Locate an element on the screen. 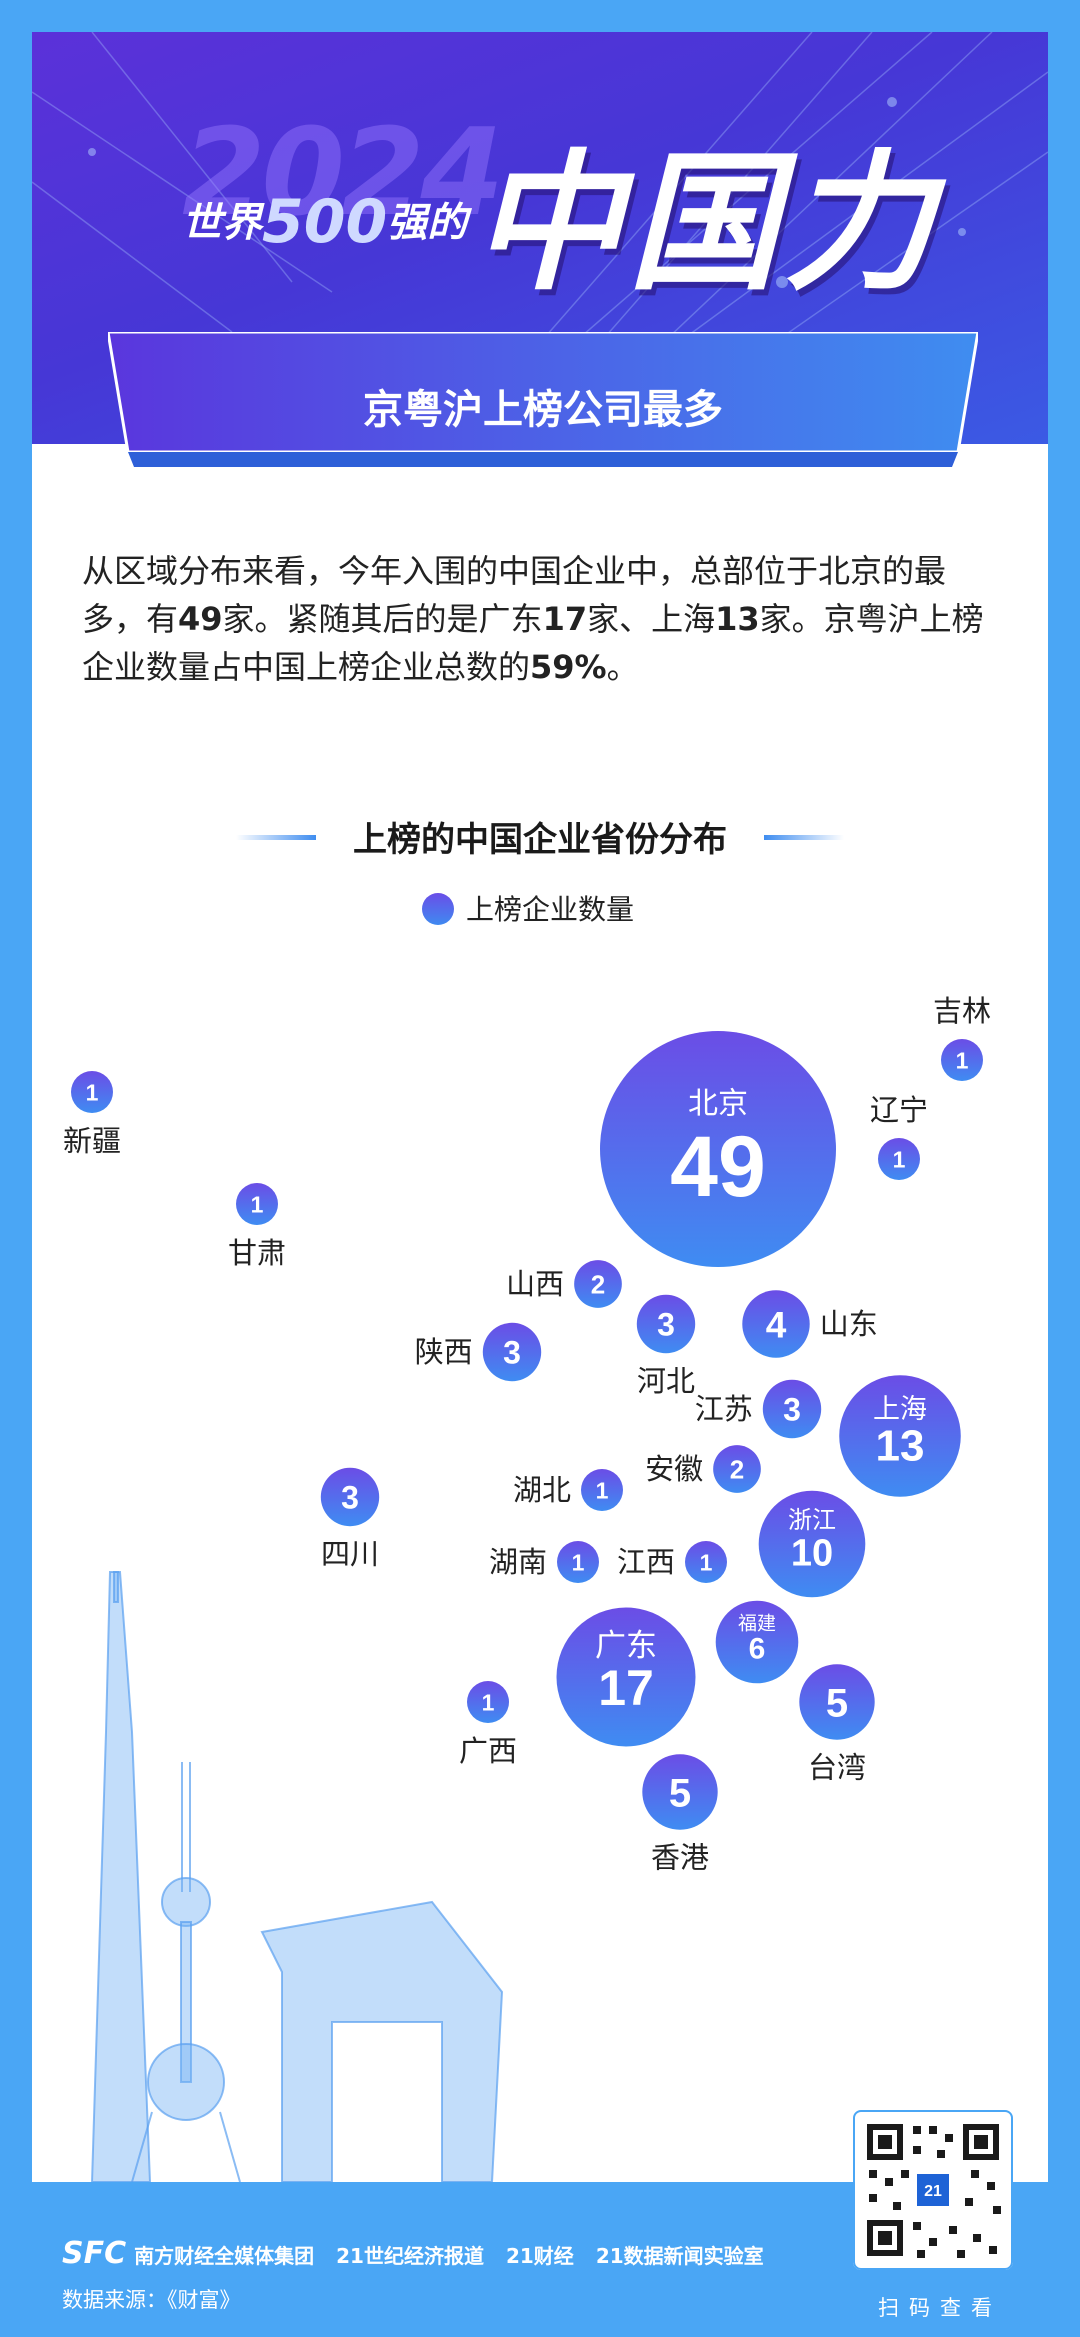  banner-shape is located at coordinates (543, 399).